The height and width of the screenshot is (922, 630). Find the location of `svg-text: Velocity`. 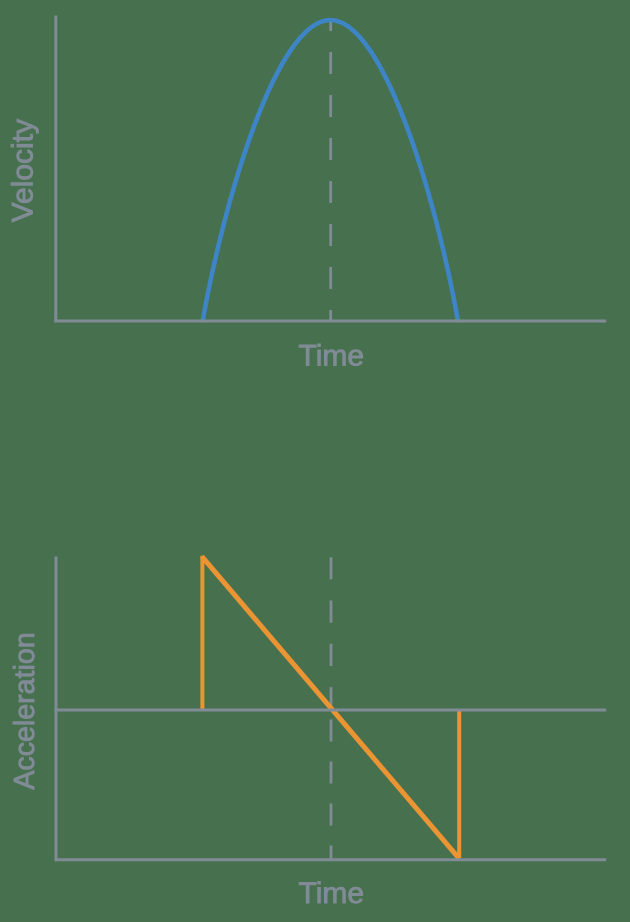

svg-text: Velocity is located at coordinates (23, 170).